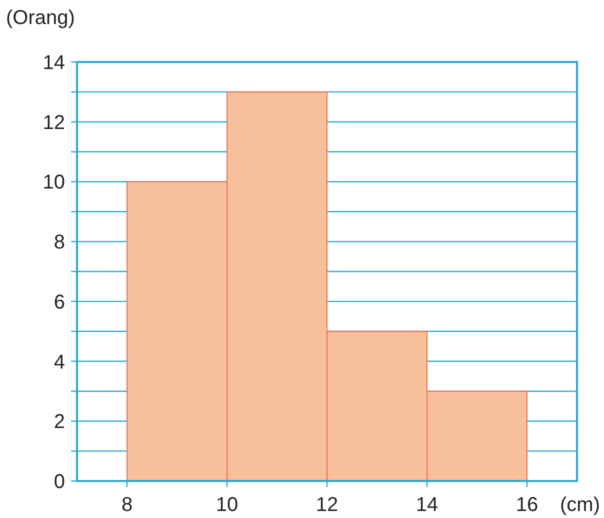 This screenshot has height=518, width=604. Describe the element at coordinates (327, 505) in the screenshot. I see `x-tick-label: 12` at that location.